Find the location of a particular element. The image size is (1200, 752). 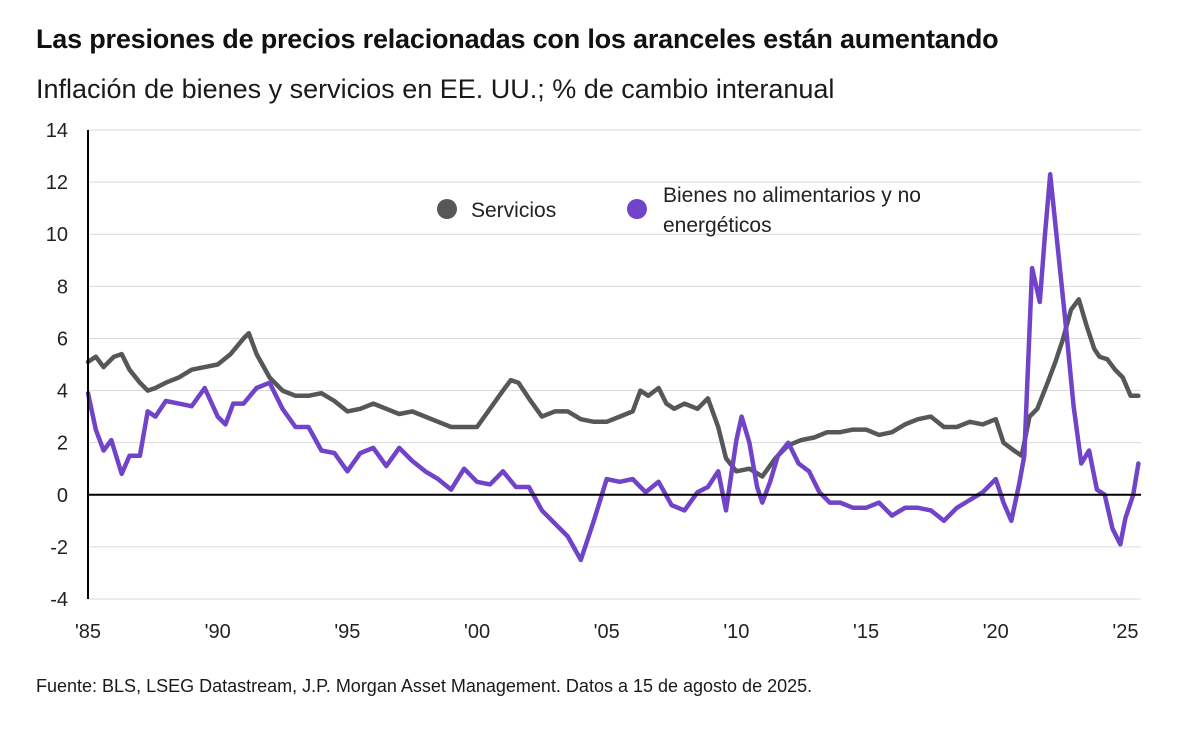

x-tick-label: '95 is located at coordinates (347, 632).